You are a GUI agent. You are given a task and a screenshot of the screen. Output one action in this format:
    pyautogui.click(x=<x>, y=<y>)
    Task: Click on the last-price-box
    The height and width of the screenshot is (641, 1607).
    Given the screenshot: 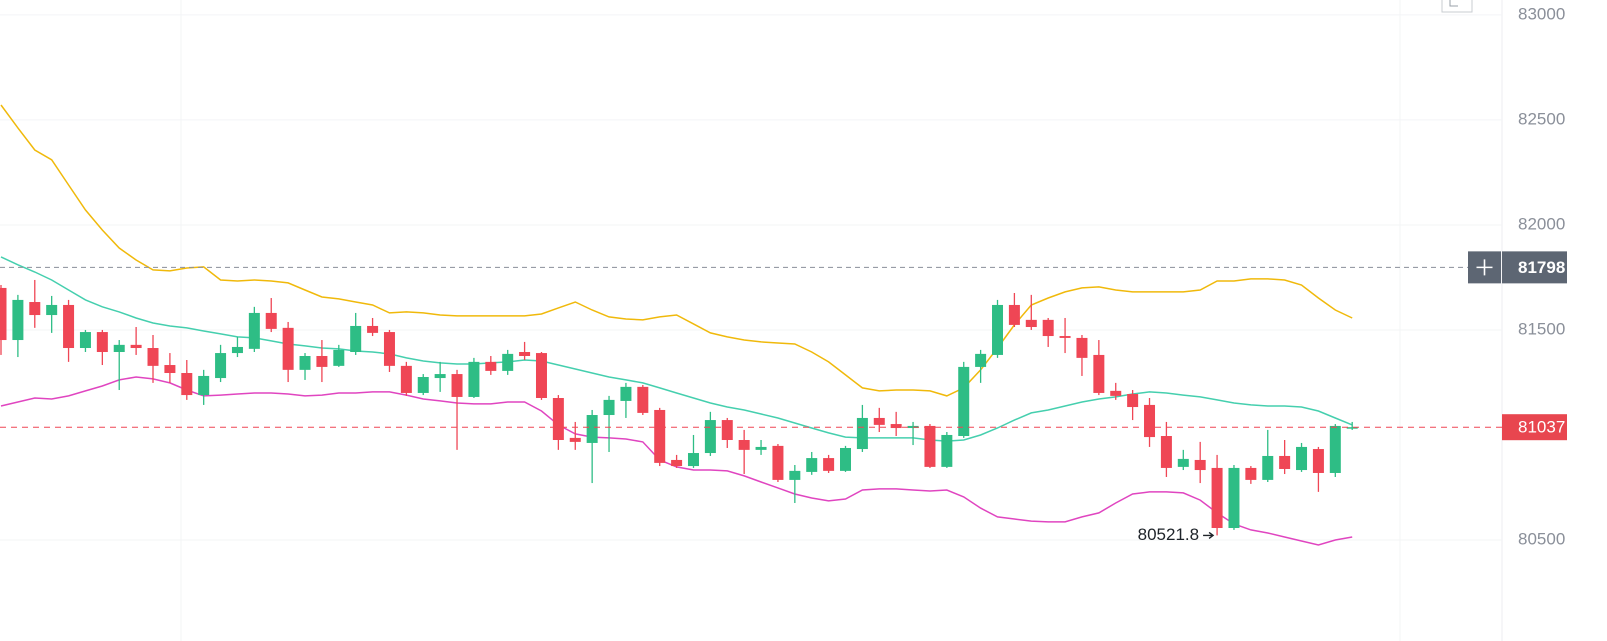 What is the action you would take?
    pyautogui.click(x=1534, y=427)
    